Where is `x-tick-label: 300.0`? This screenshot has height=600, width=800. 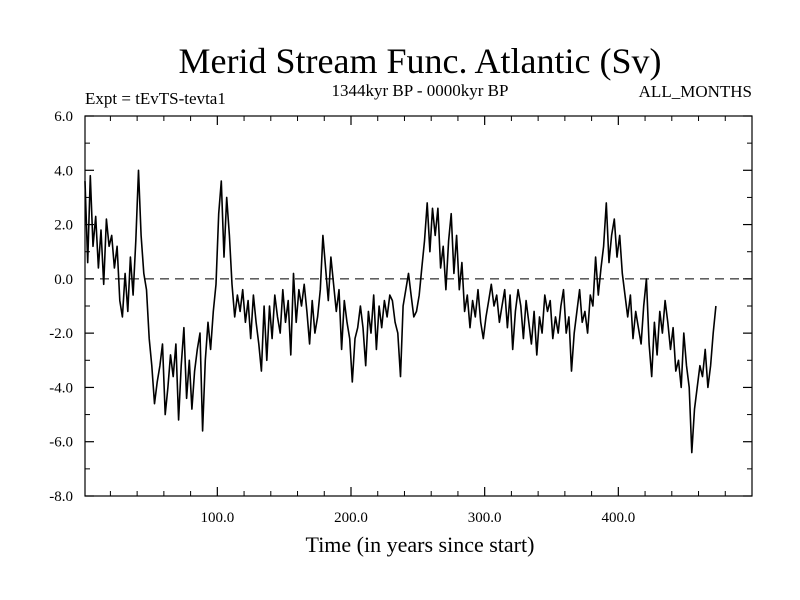
x-tick-label: 300.0 is located at coordinates (485, 518).